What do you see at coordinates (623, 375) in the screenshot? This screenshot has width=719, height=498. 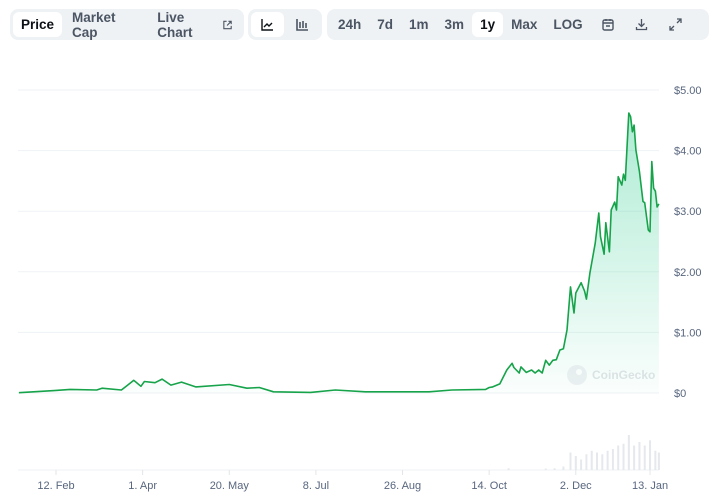 I see `svg-text: CoinGecko` at bounding box center [623, 375].